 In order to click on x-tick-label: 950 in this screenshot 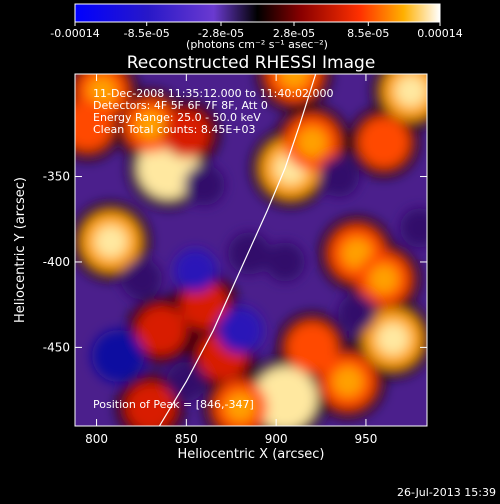, I will do `click(365, 439)`.